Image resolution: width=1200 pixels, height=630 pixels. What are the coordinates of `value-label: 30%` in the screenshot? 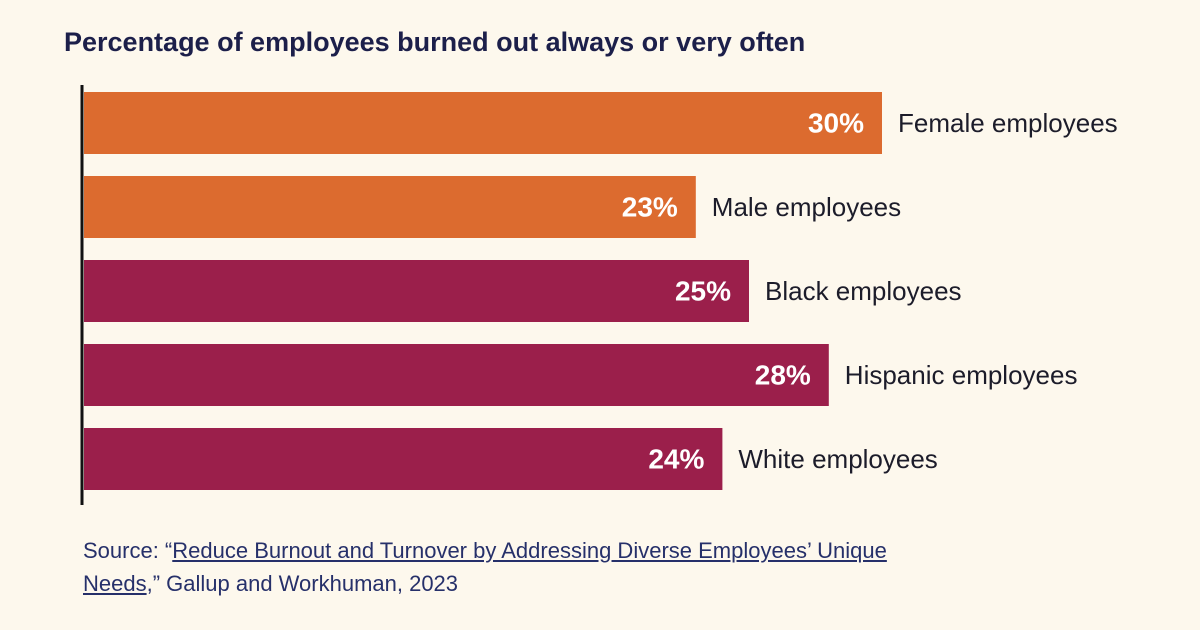 It's located at (836, 122).